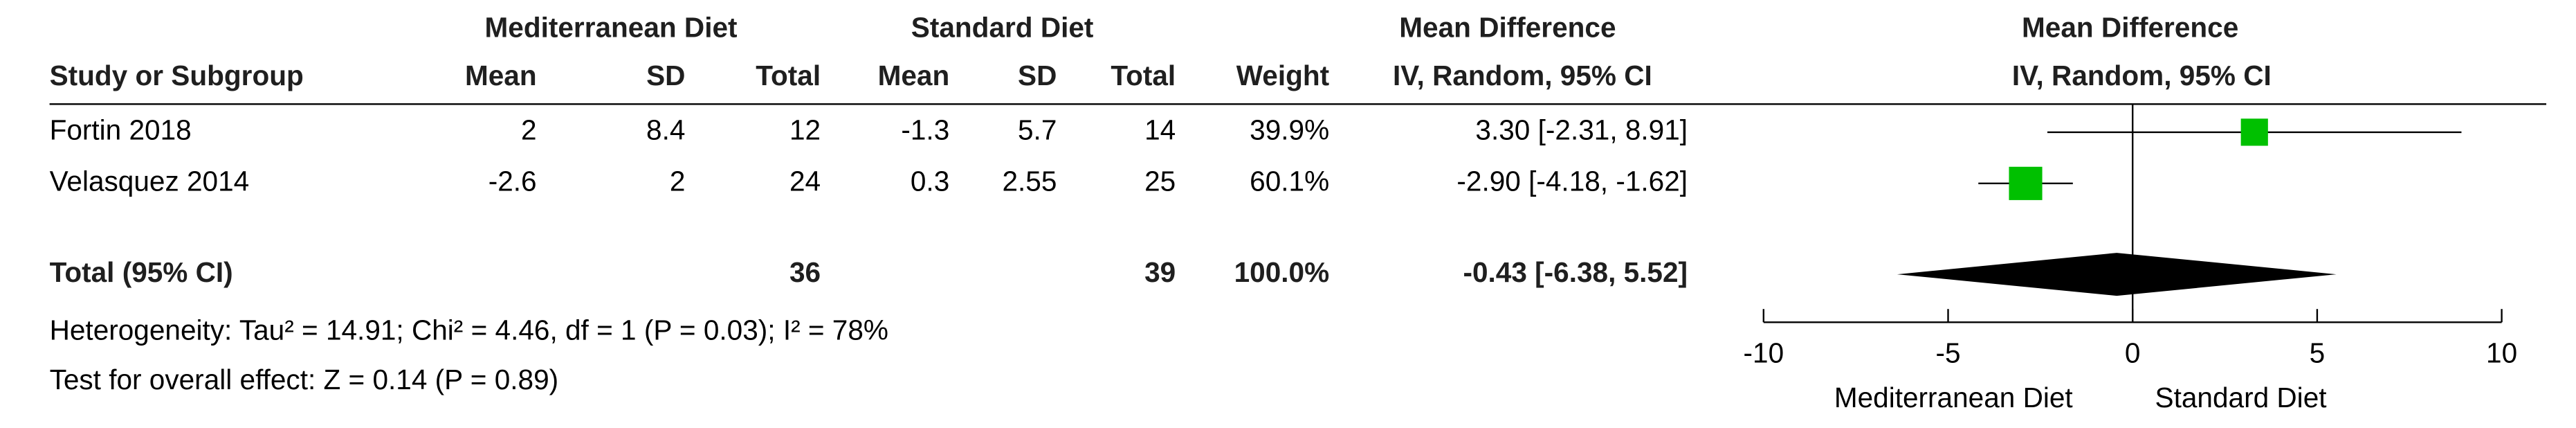 This screenshot has height=428, width=2576. Describe the element at coordinates (1038, 130) in the screenshot. I see `cell: 5.7` at that location.